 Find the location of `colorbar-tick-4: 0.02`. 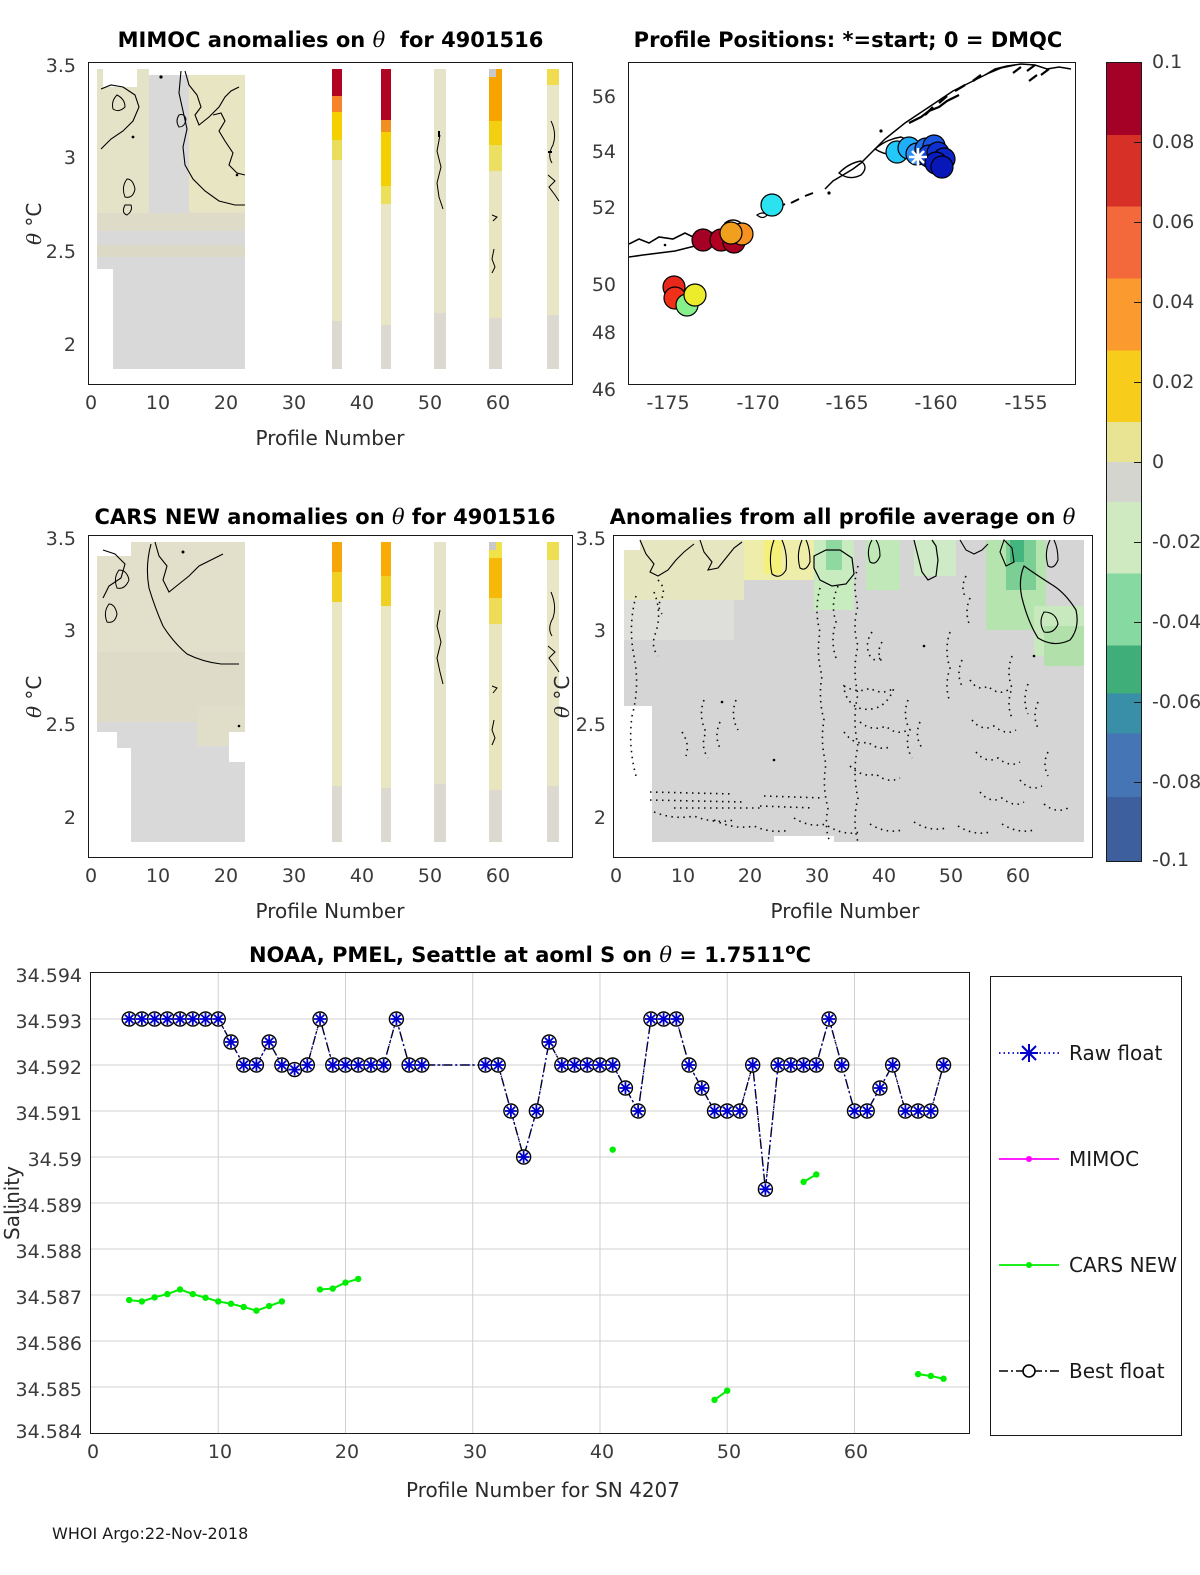

colorbar-tick-4: 0.02 is located at coordinates (1173, 382).